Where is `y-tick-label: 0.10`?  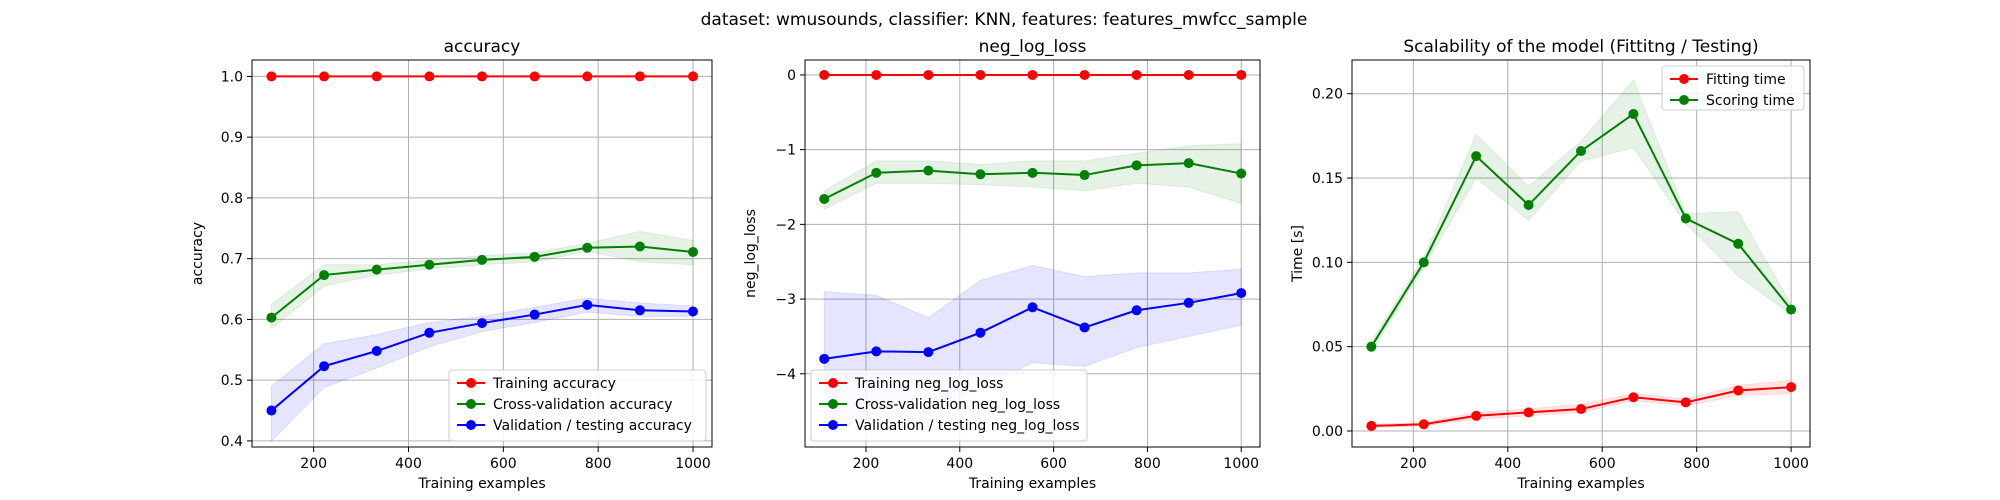
y-tick-label: 0.10 is located at coordinates (1327, 263).